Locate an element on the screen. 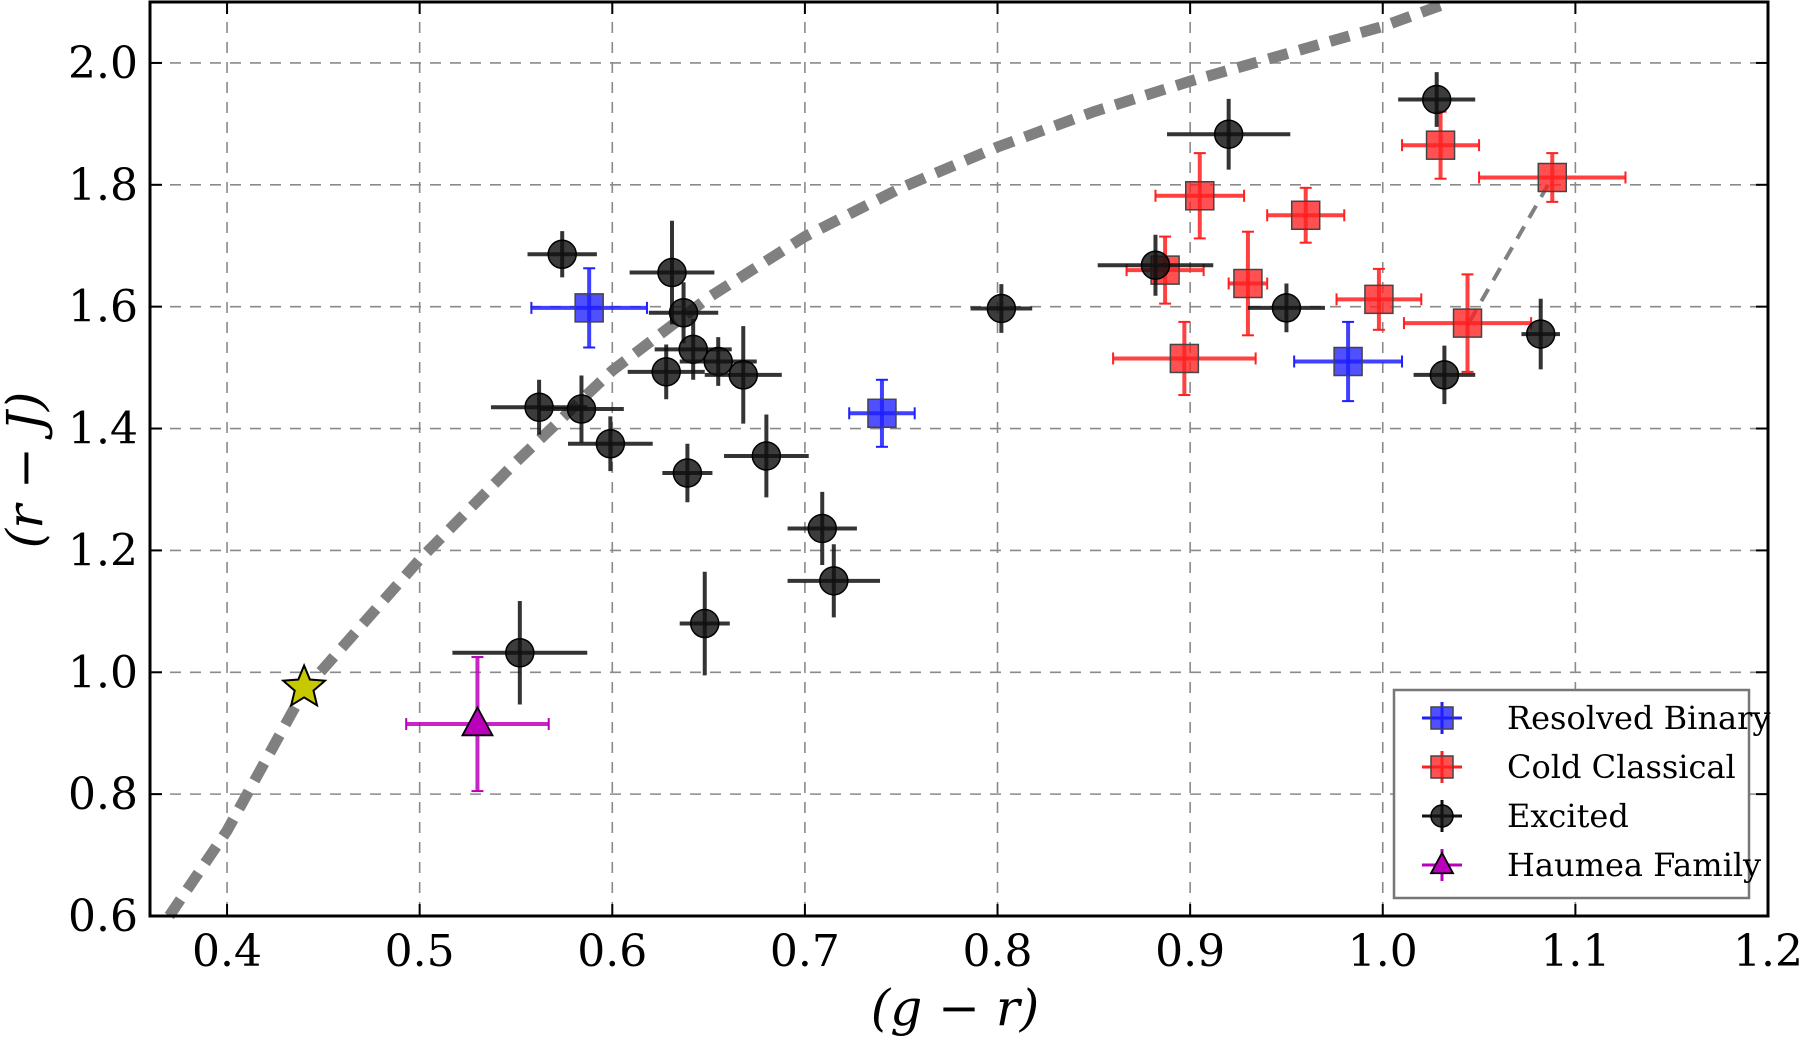 The width and height of the screenshot is (1800, 1046). legend-label: Haumea Family is located at coordinates (1634, 865).